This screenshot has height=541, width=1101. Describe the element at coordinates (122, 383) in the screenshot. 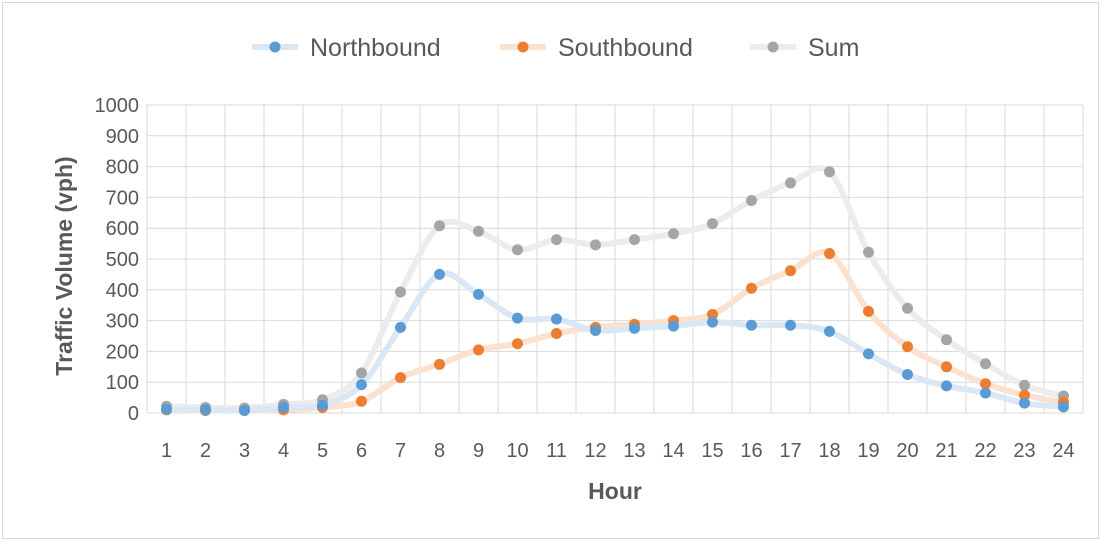

I see `y-tick-label: 100` at that location.